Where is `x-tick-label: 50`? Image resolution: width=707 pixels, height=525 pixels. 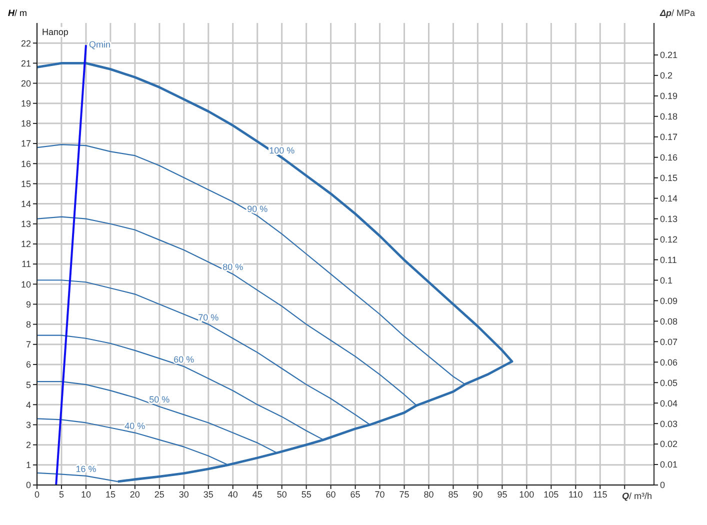 x-tick-label: 50 is located at coordinates (281, 494).